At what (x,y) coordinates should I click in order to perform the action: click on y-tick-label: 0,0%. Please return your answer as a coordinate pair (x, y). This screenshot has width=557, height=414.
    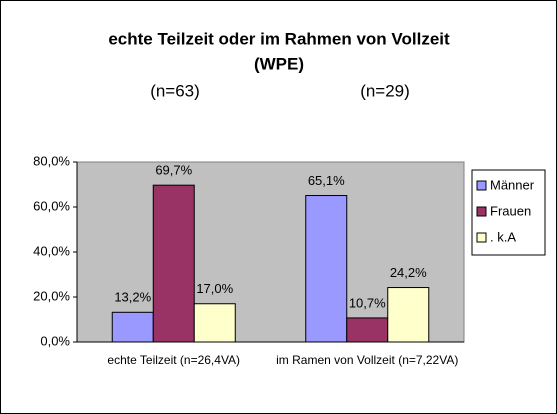
    Looking at the image, I should click on (55, 340).